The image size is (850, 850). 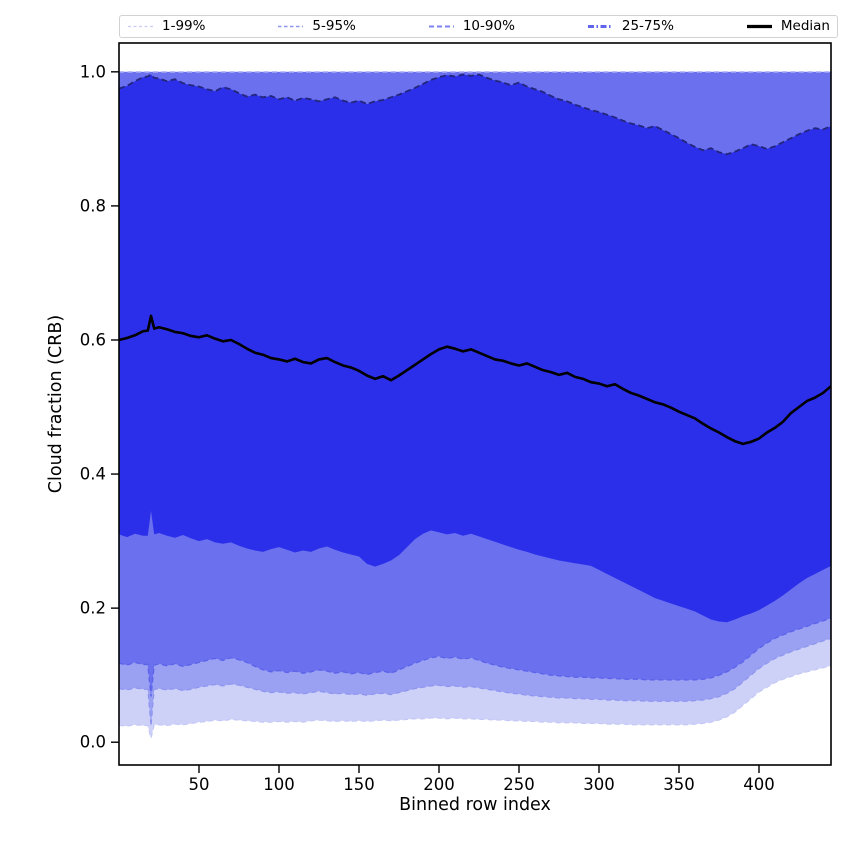 I want to click on legend: 1-99% 5-95% 10-90% 25-75% Median, so click(x=478, y=26).